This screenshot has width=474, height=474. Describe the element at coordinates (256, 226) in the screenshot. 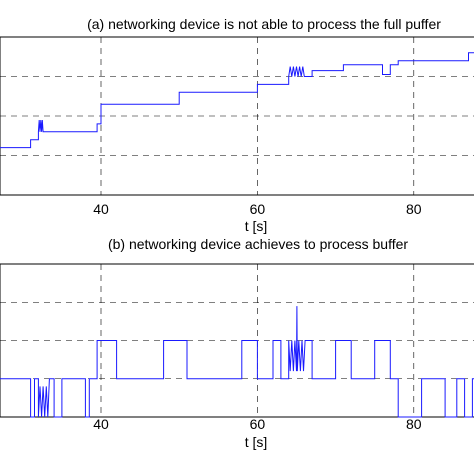

I see `panel-a-xlabel: t [s]` at that location.